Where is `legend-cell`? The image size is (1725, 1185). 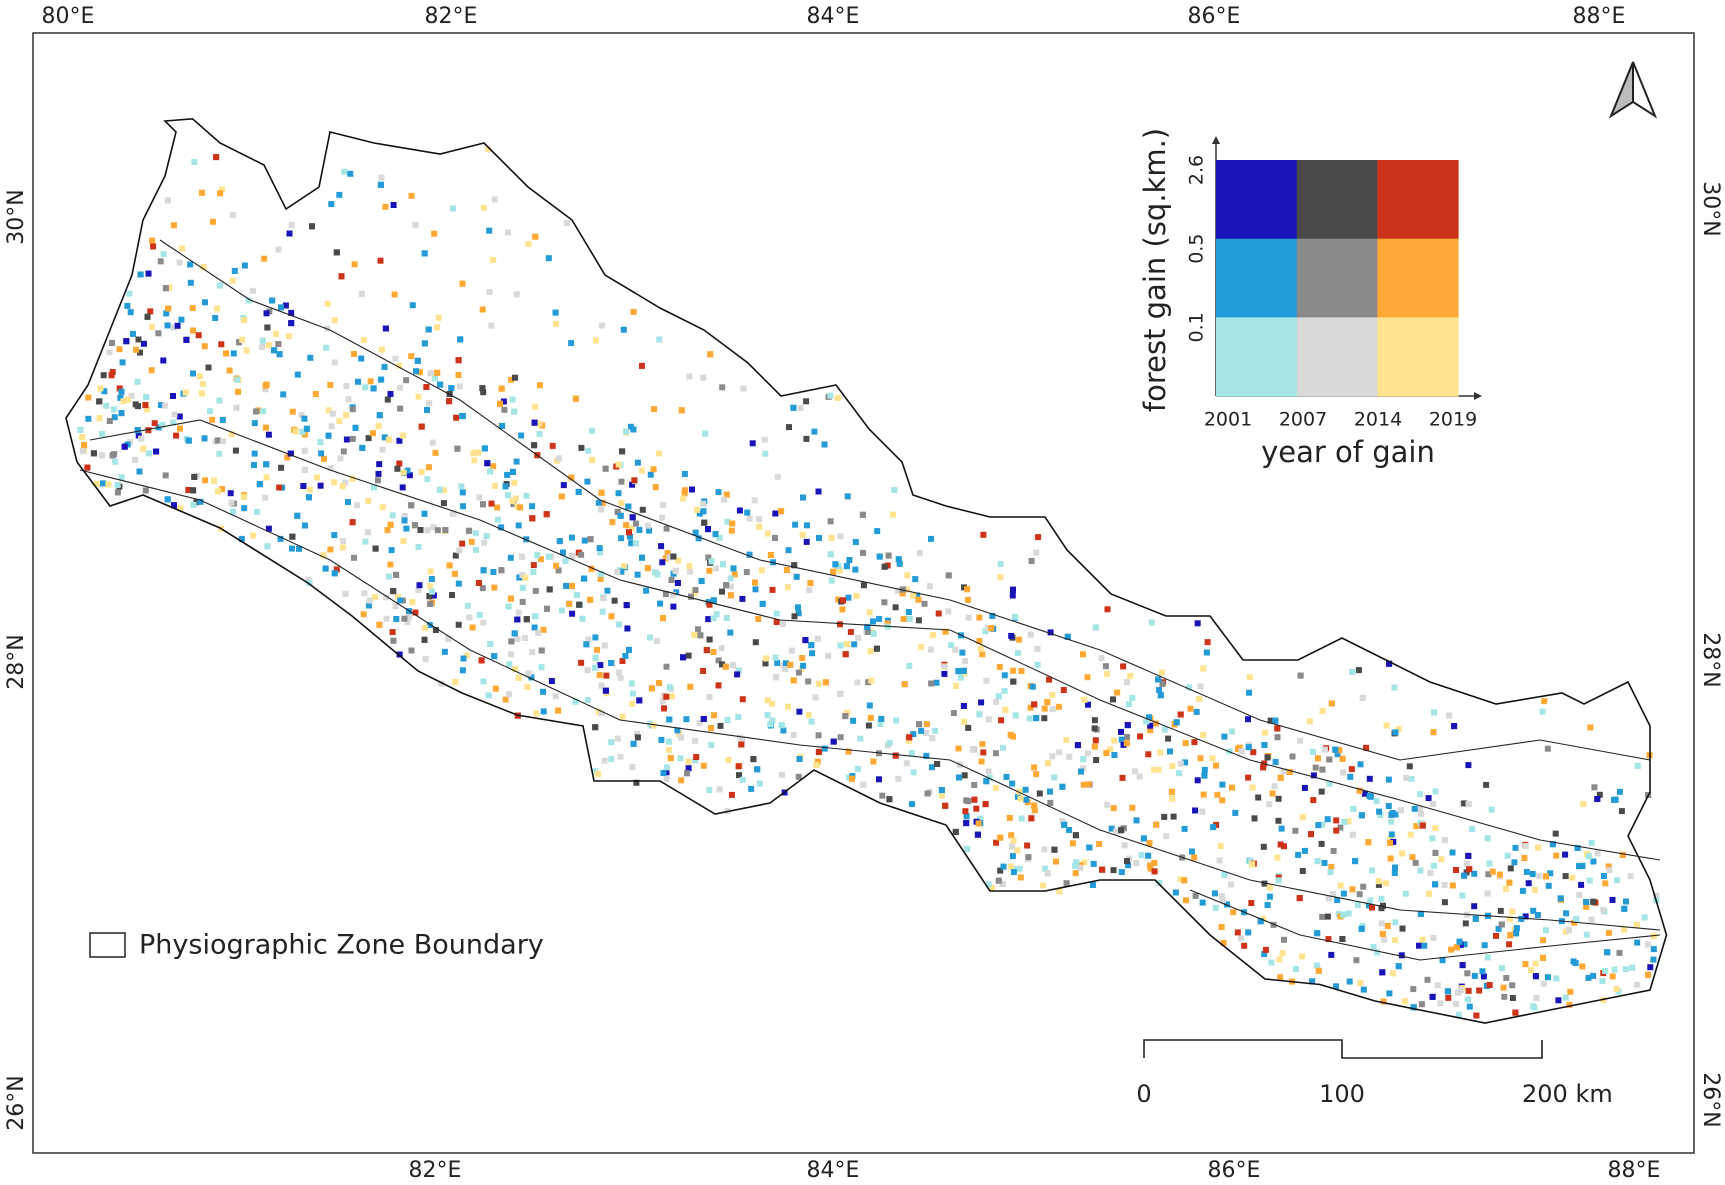
legend-cell is located at coordinates (1257, 357).